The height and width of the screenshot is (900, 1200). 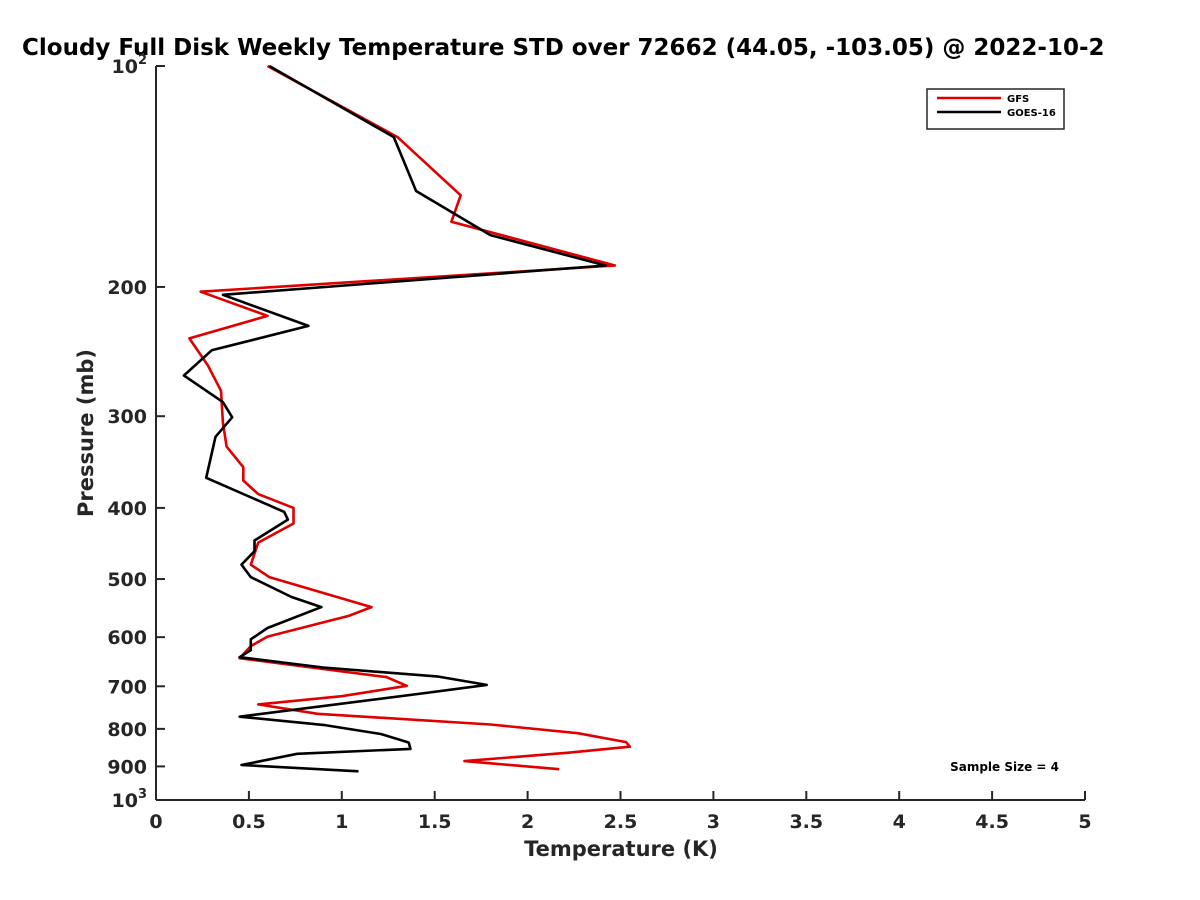 What do you see at coordinates (1018, 99) in the screenshot?
I see `legend-entry-label: GFS` at bounding box center [1018, 99].